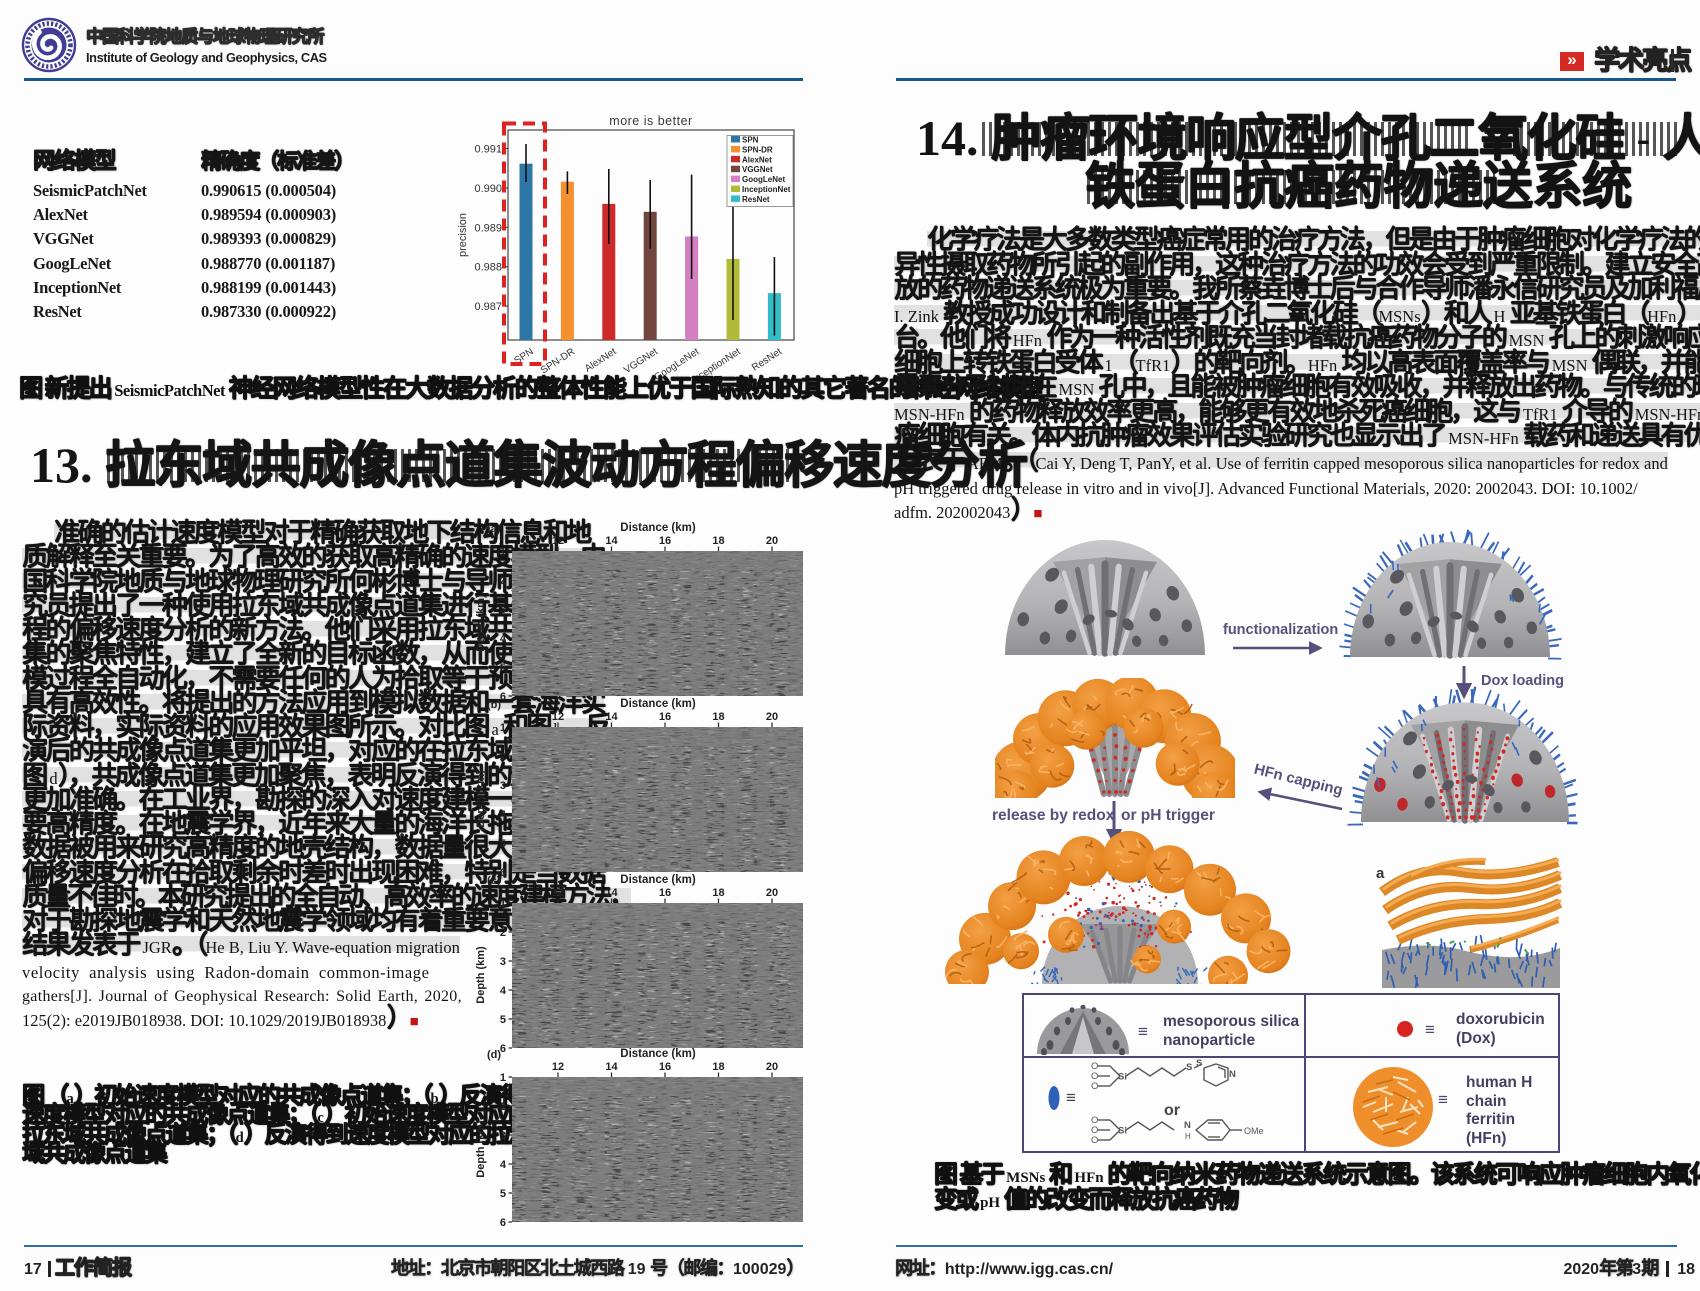 This screenshot has width=1700, height=1291. What do you see at coordinates (494, 881) in the screenshot?
I see `svg-text: (c)` at bounding box center [494, 881].